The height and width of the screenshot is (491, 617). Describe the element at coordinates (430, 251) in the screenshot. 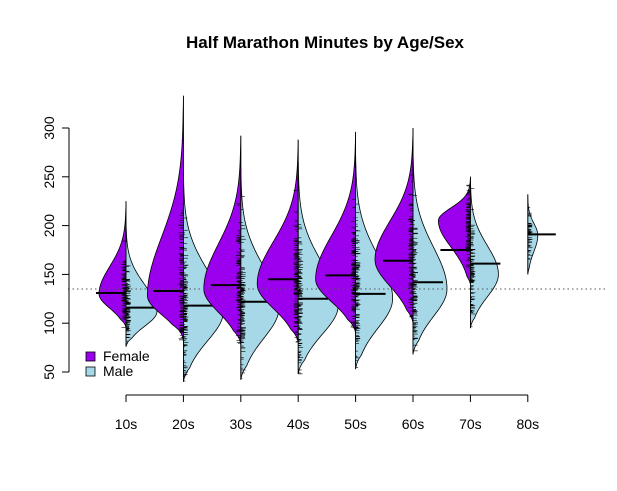

I see `bean-male-60s` at that location.